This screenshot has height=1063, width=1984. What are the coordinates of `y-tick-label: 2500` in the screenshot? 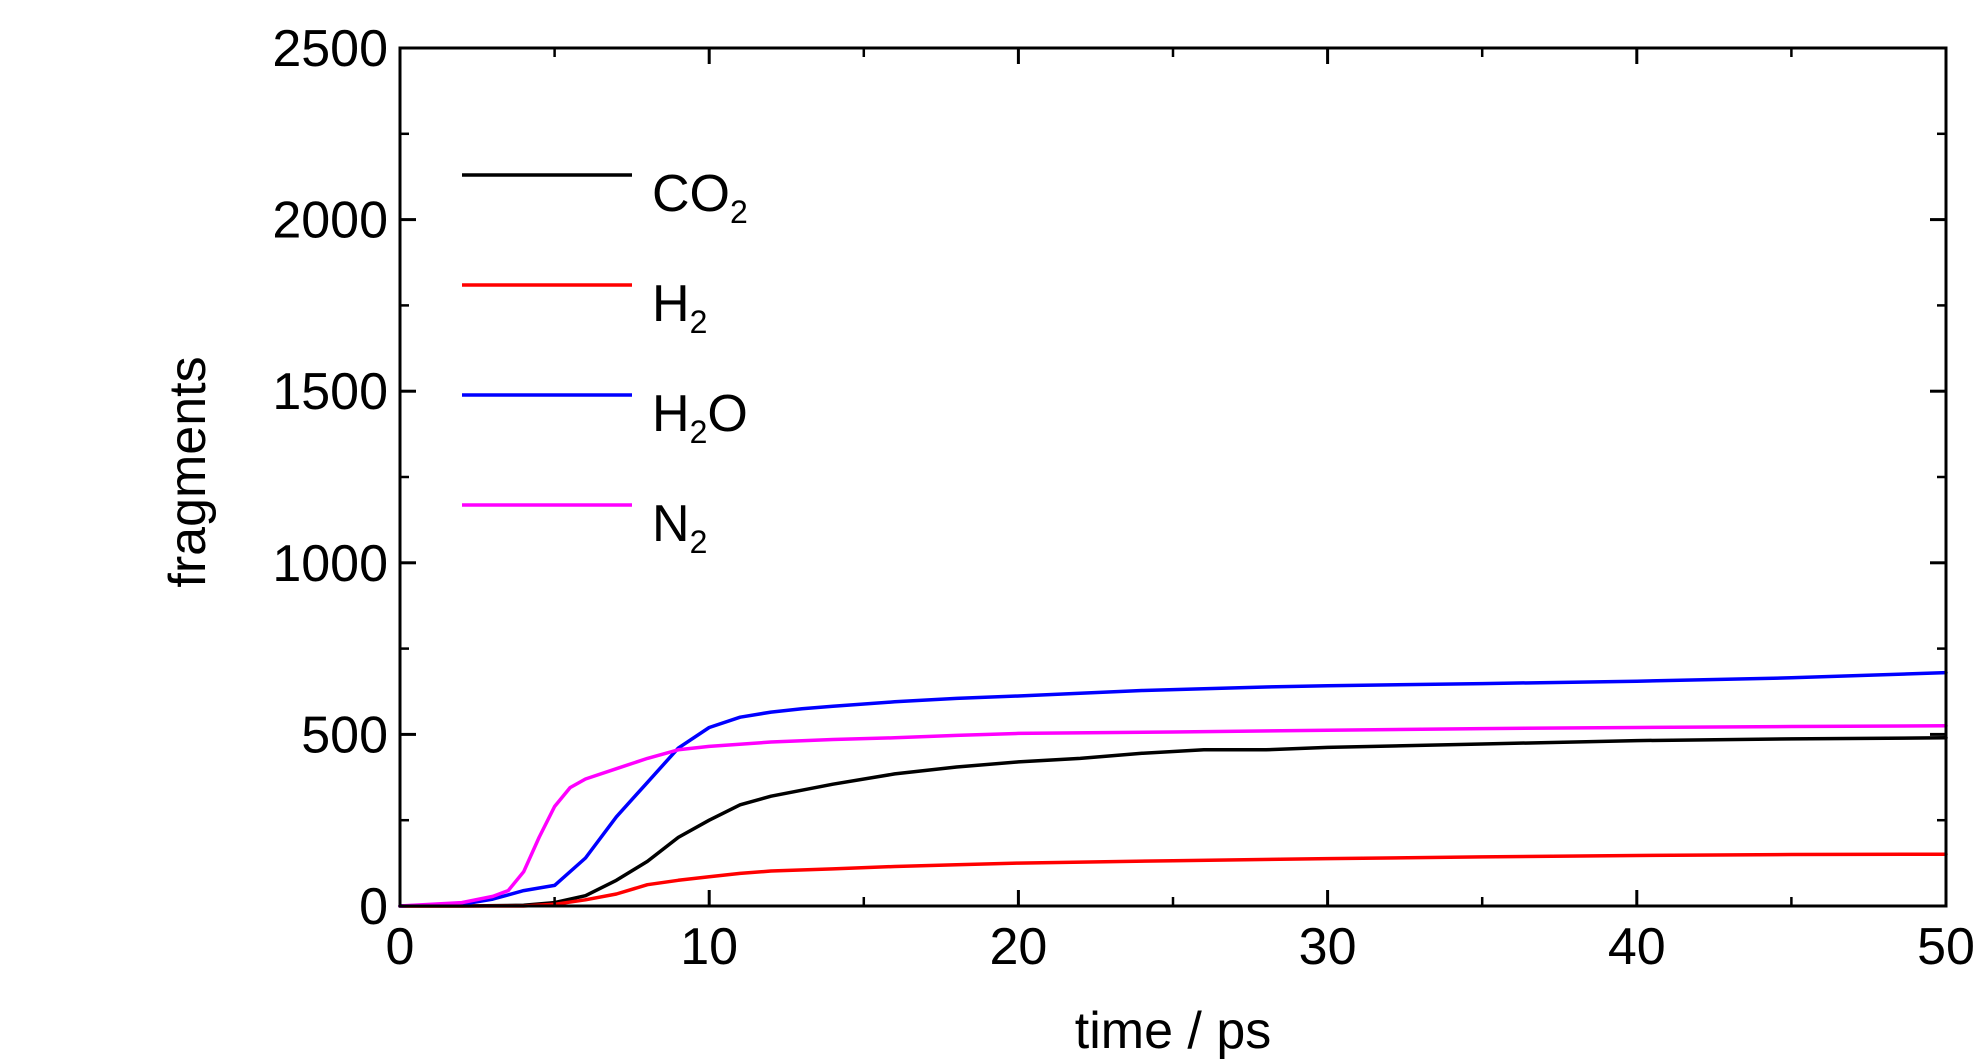 It's located at (330, 49).